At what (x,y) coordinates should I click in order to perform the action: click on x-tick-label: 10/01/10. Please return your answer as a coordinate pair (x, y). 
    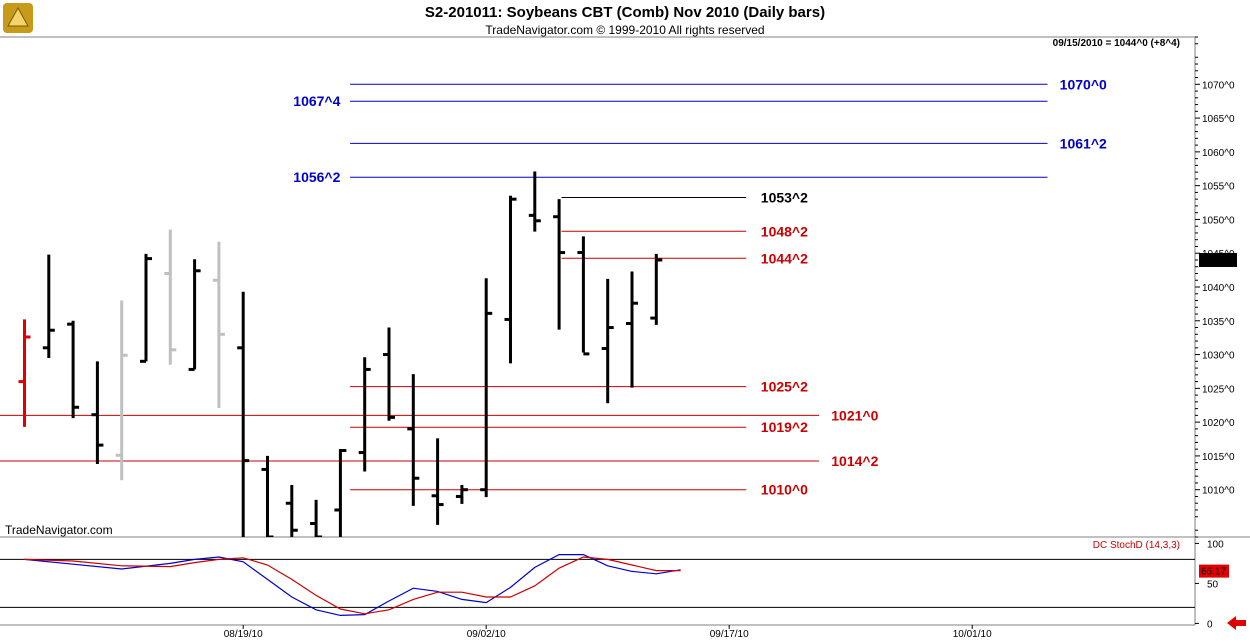
    Looking at the image, I should click on (972, 634).